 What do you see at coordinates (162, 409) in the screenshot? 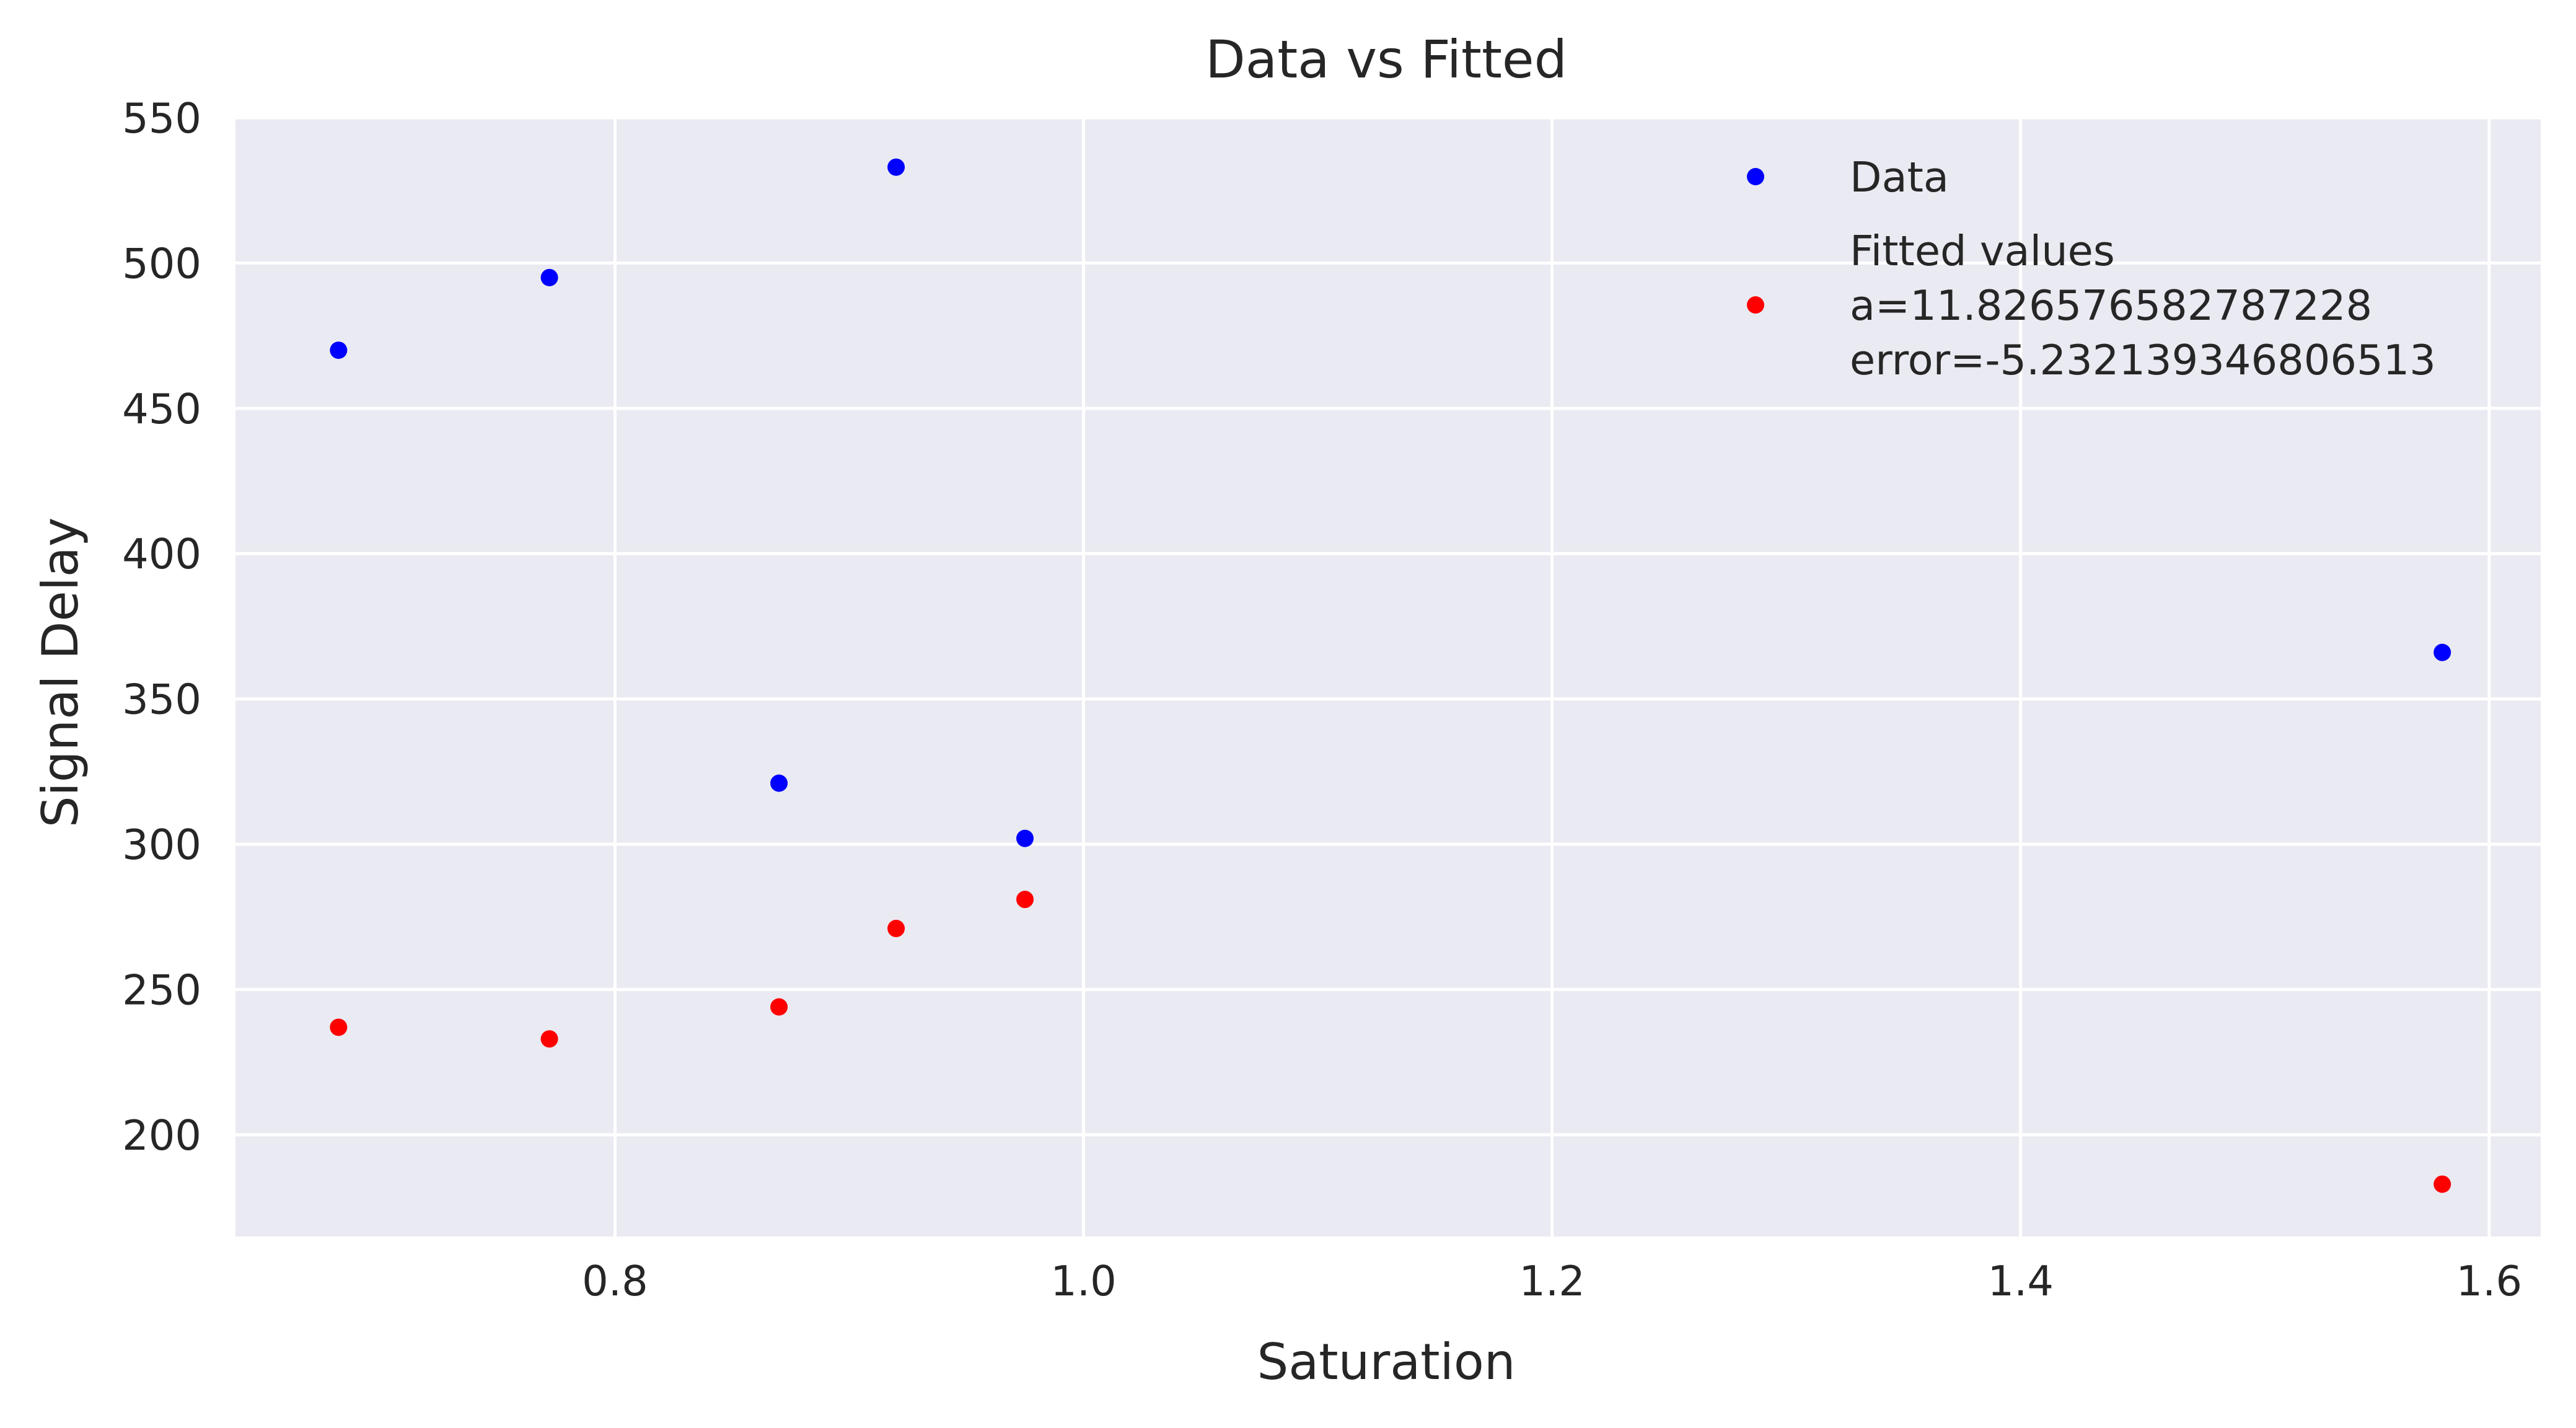
I see `y-tick-label: 450` at bounding box center [162, 409].